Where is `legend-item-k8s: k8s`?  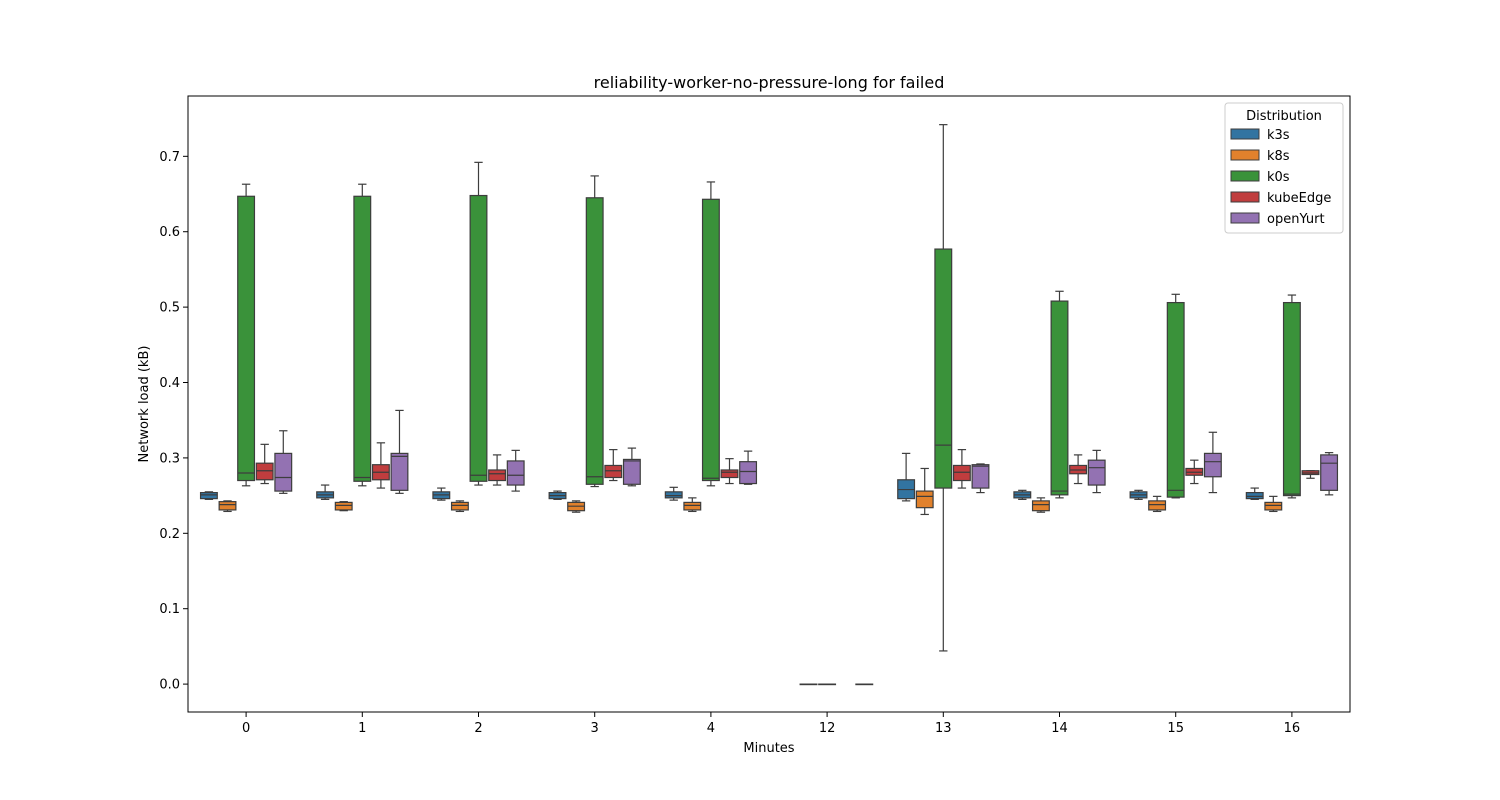
legend-item-k8s: k8s is located at coordinates (1260, 156).